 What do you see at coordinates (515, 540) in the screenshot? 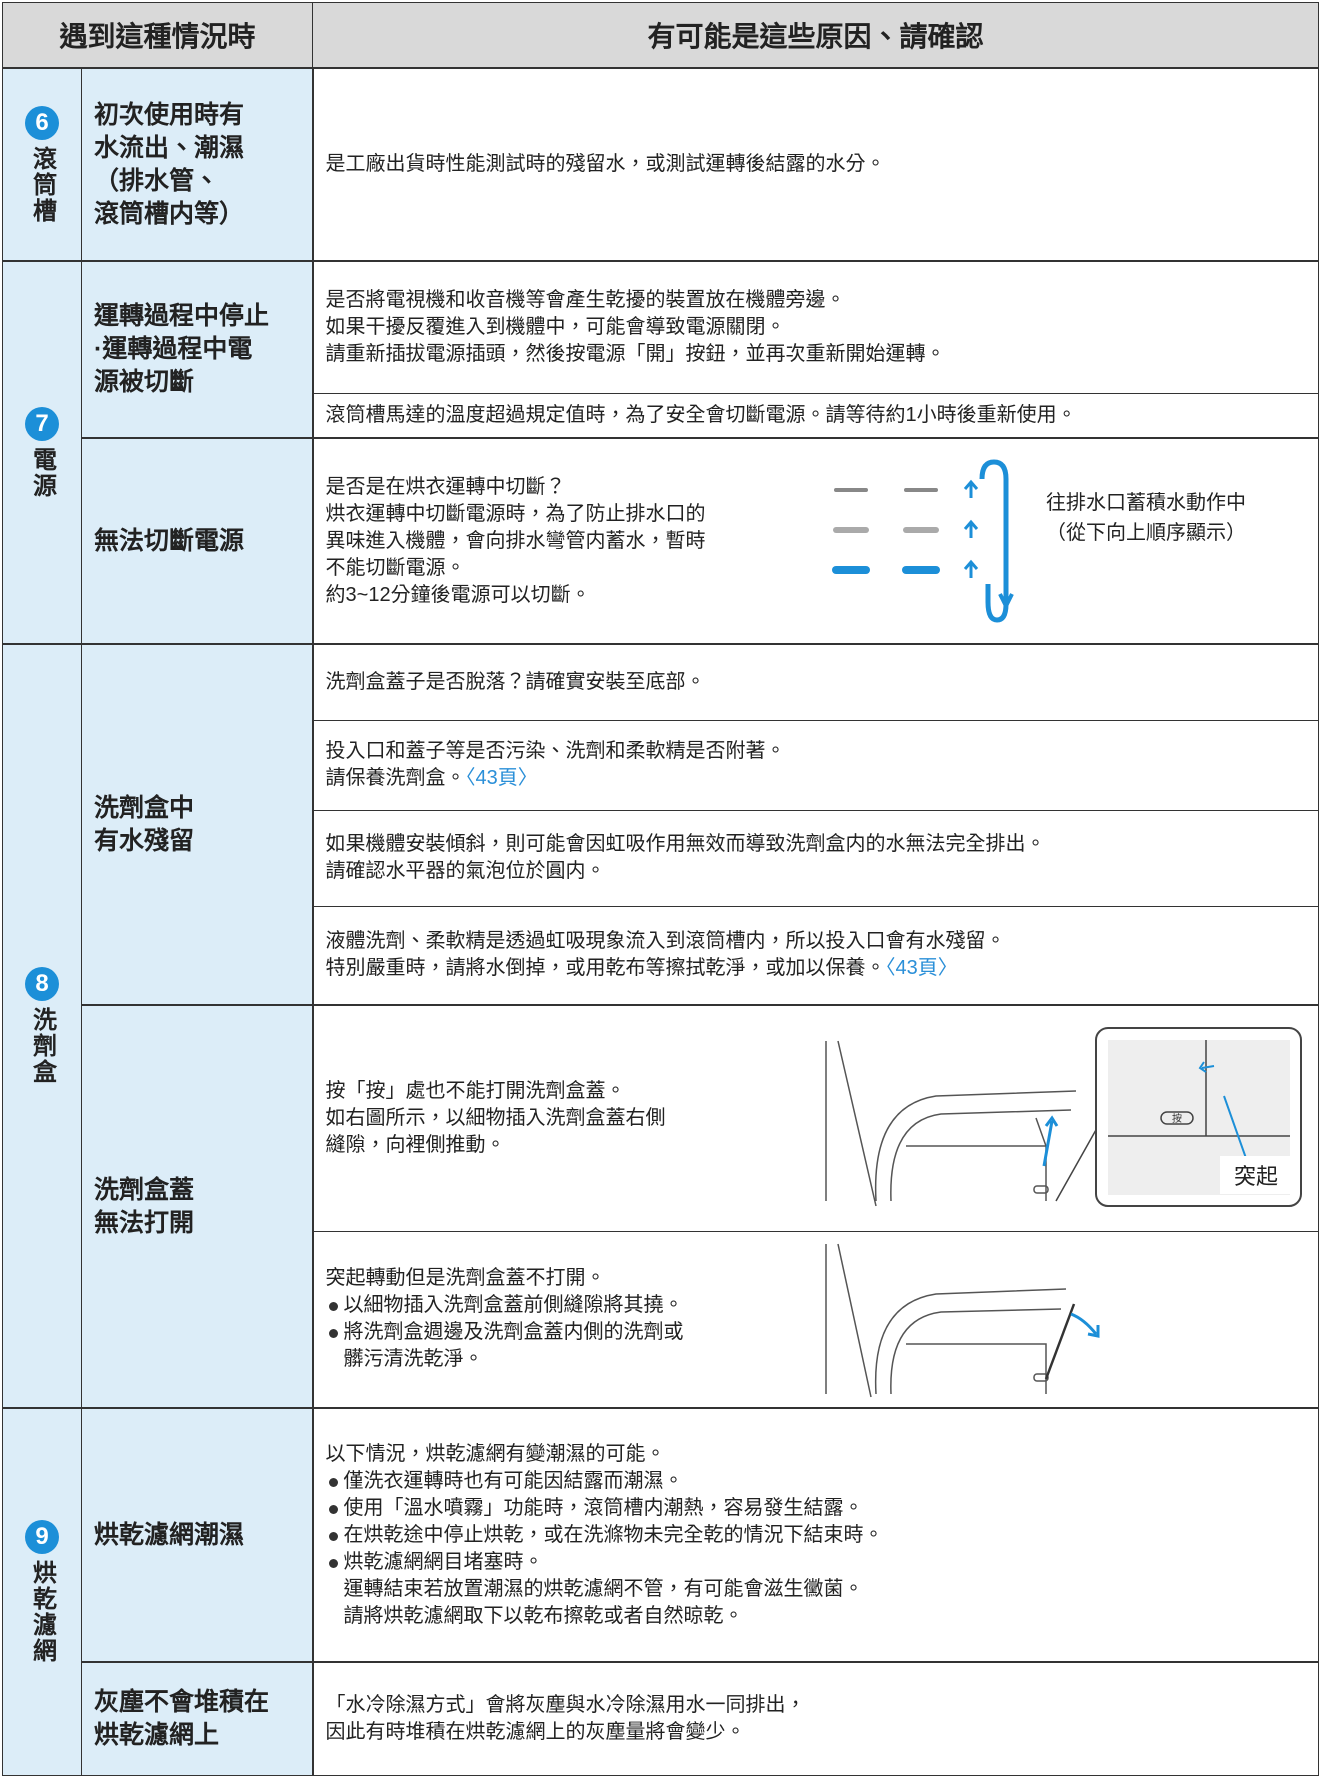
I see `cause-line: 異味進入機體，會向排水彎管内蓄水，暫時` at bounding box center [515, 540].